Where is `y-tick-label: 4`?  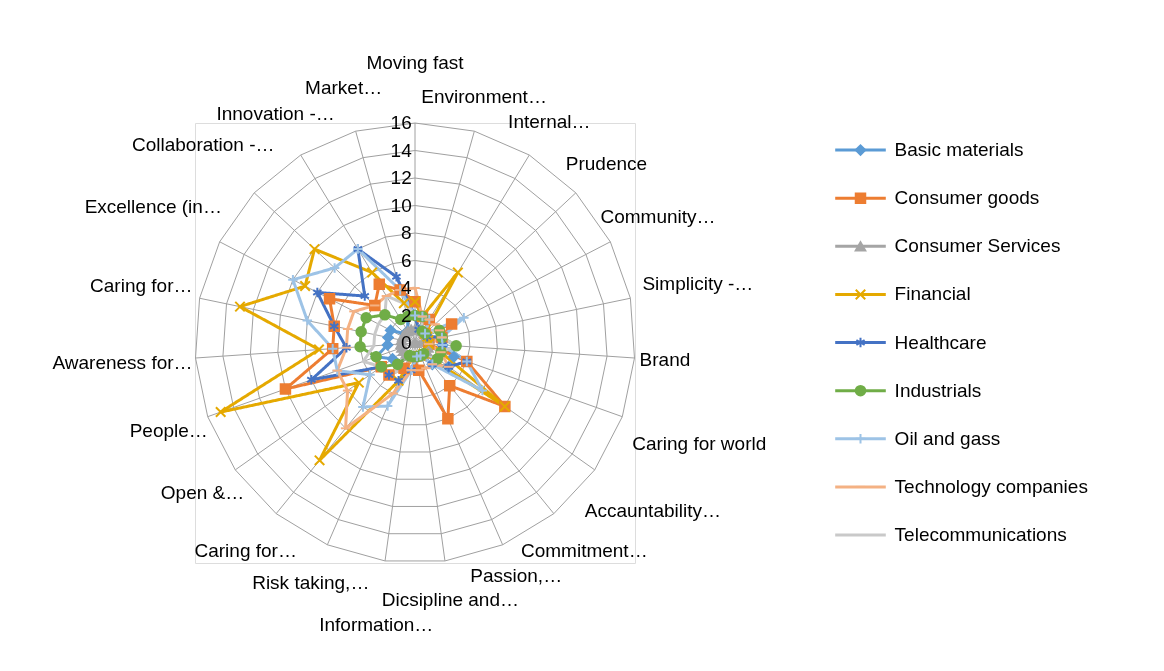
y-tick-label: 4 is located at coordinates (407, 287).